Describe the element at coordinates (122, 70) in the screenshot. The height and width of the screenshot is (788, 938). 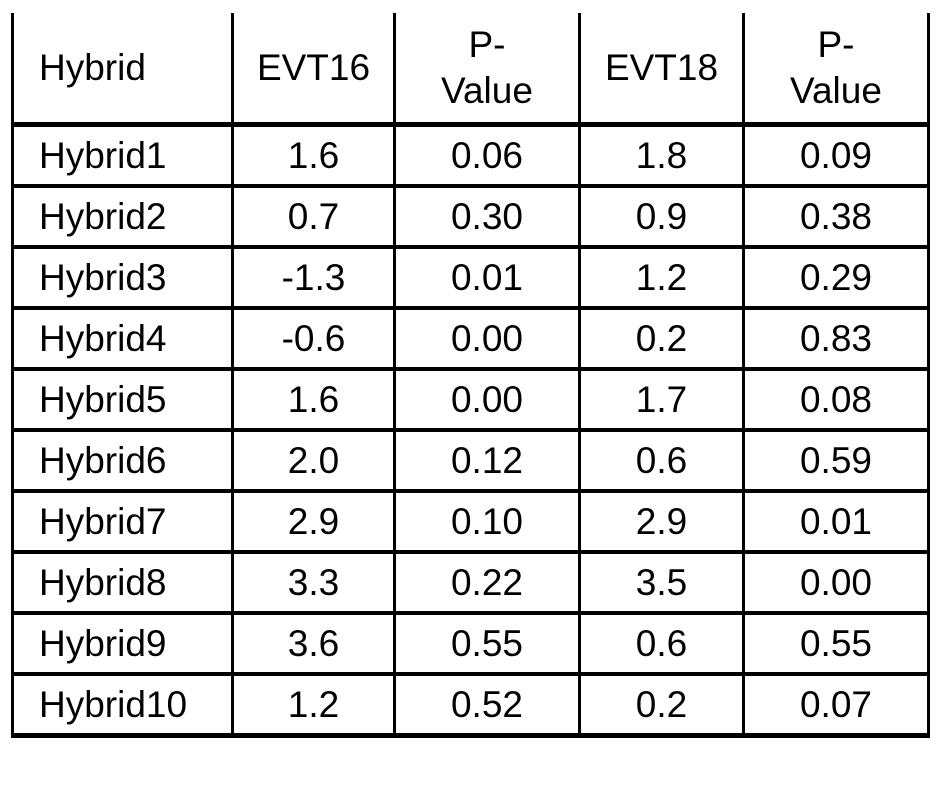
I see `column-header-hybrid: Hybrid` at that location.